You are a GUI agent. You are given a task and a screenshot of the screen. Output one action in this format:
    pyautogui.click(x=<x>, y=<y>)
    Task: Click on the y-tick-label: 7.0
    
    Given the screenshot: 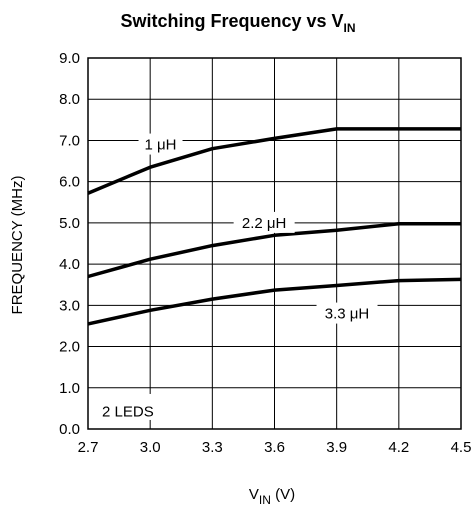 What is the action you would take?
    pyautogui.click(x=69, y=140)
    